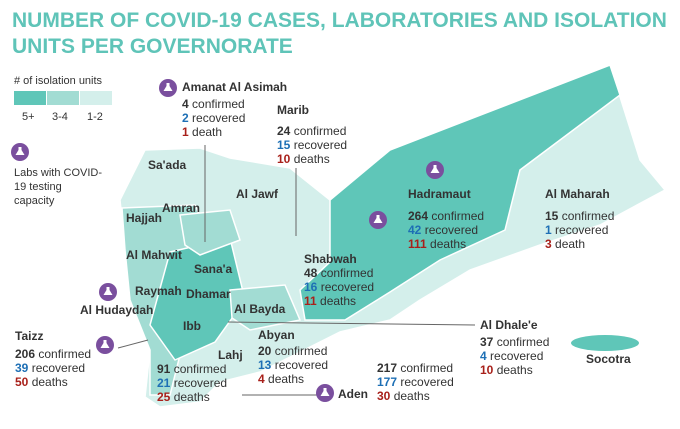 The width and height of the screenshot is (680, 429). I want to click on legend-title: # of isolation units, so click(58, 81).